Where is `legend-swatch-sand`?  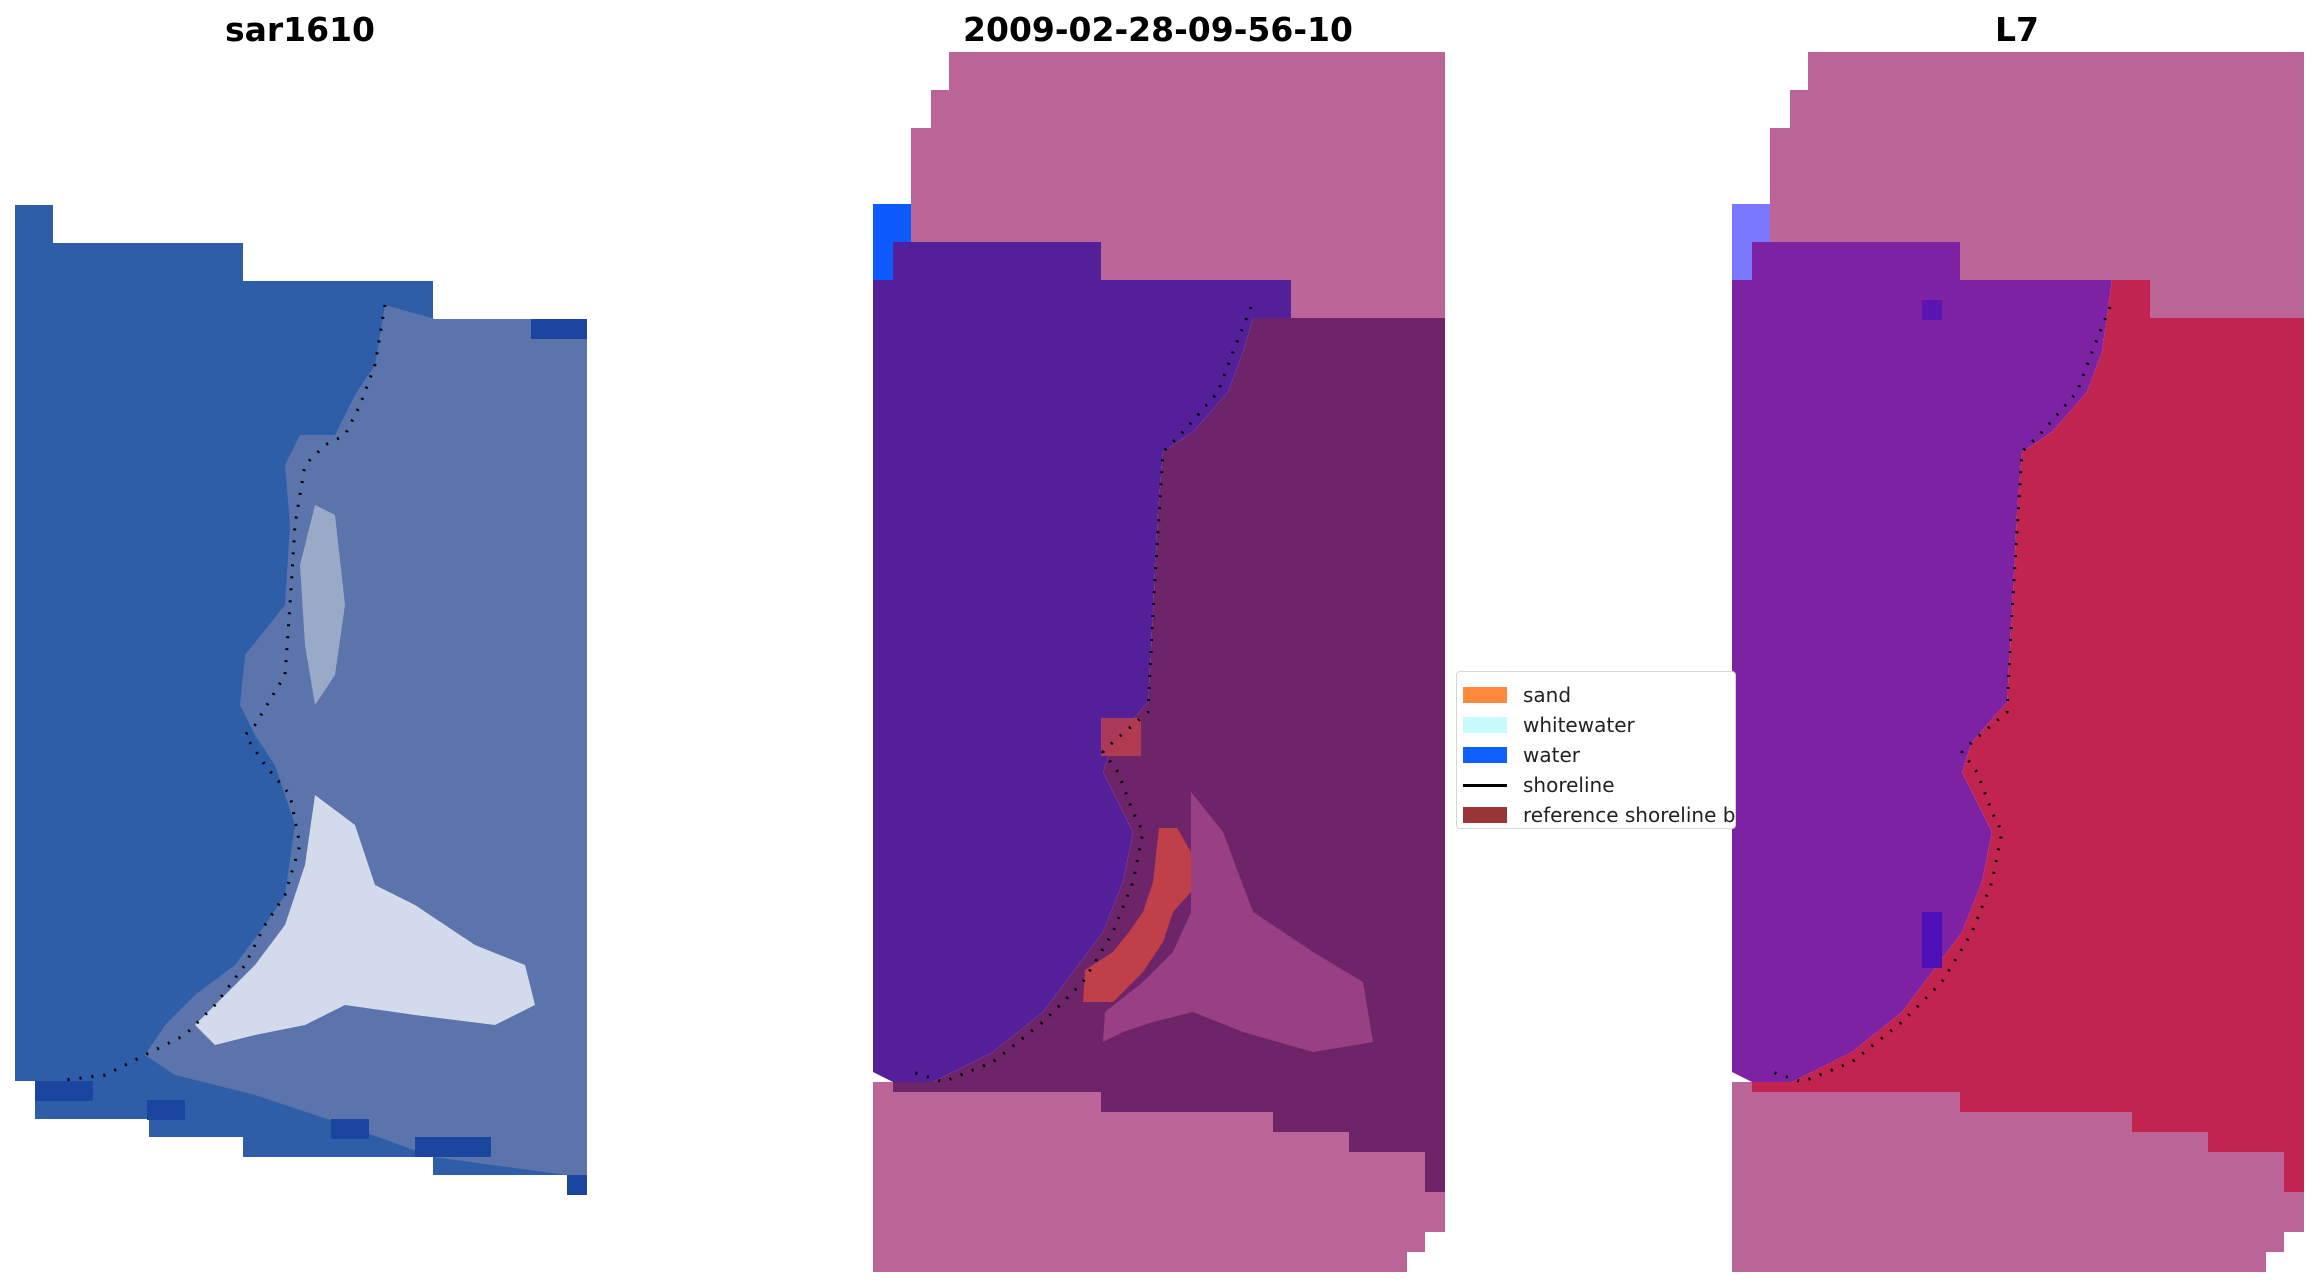 legend-swatch-sand is located at coordinates (1485, 695).